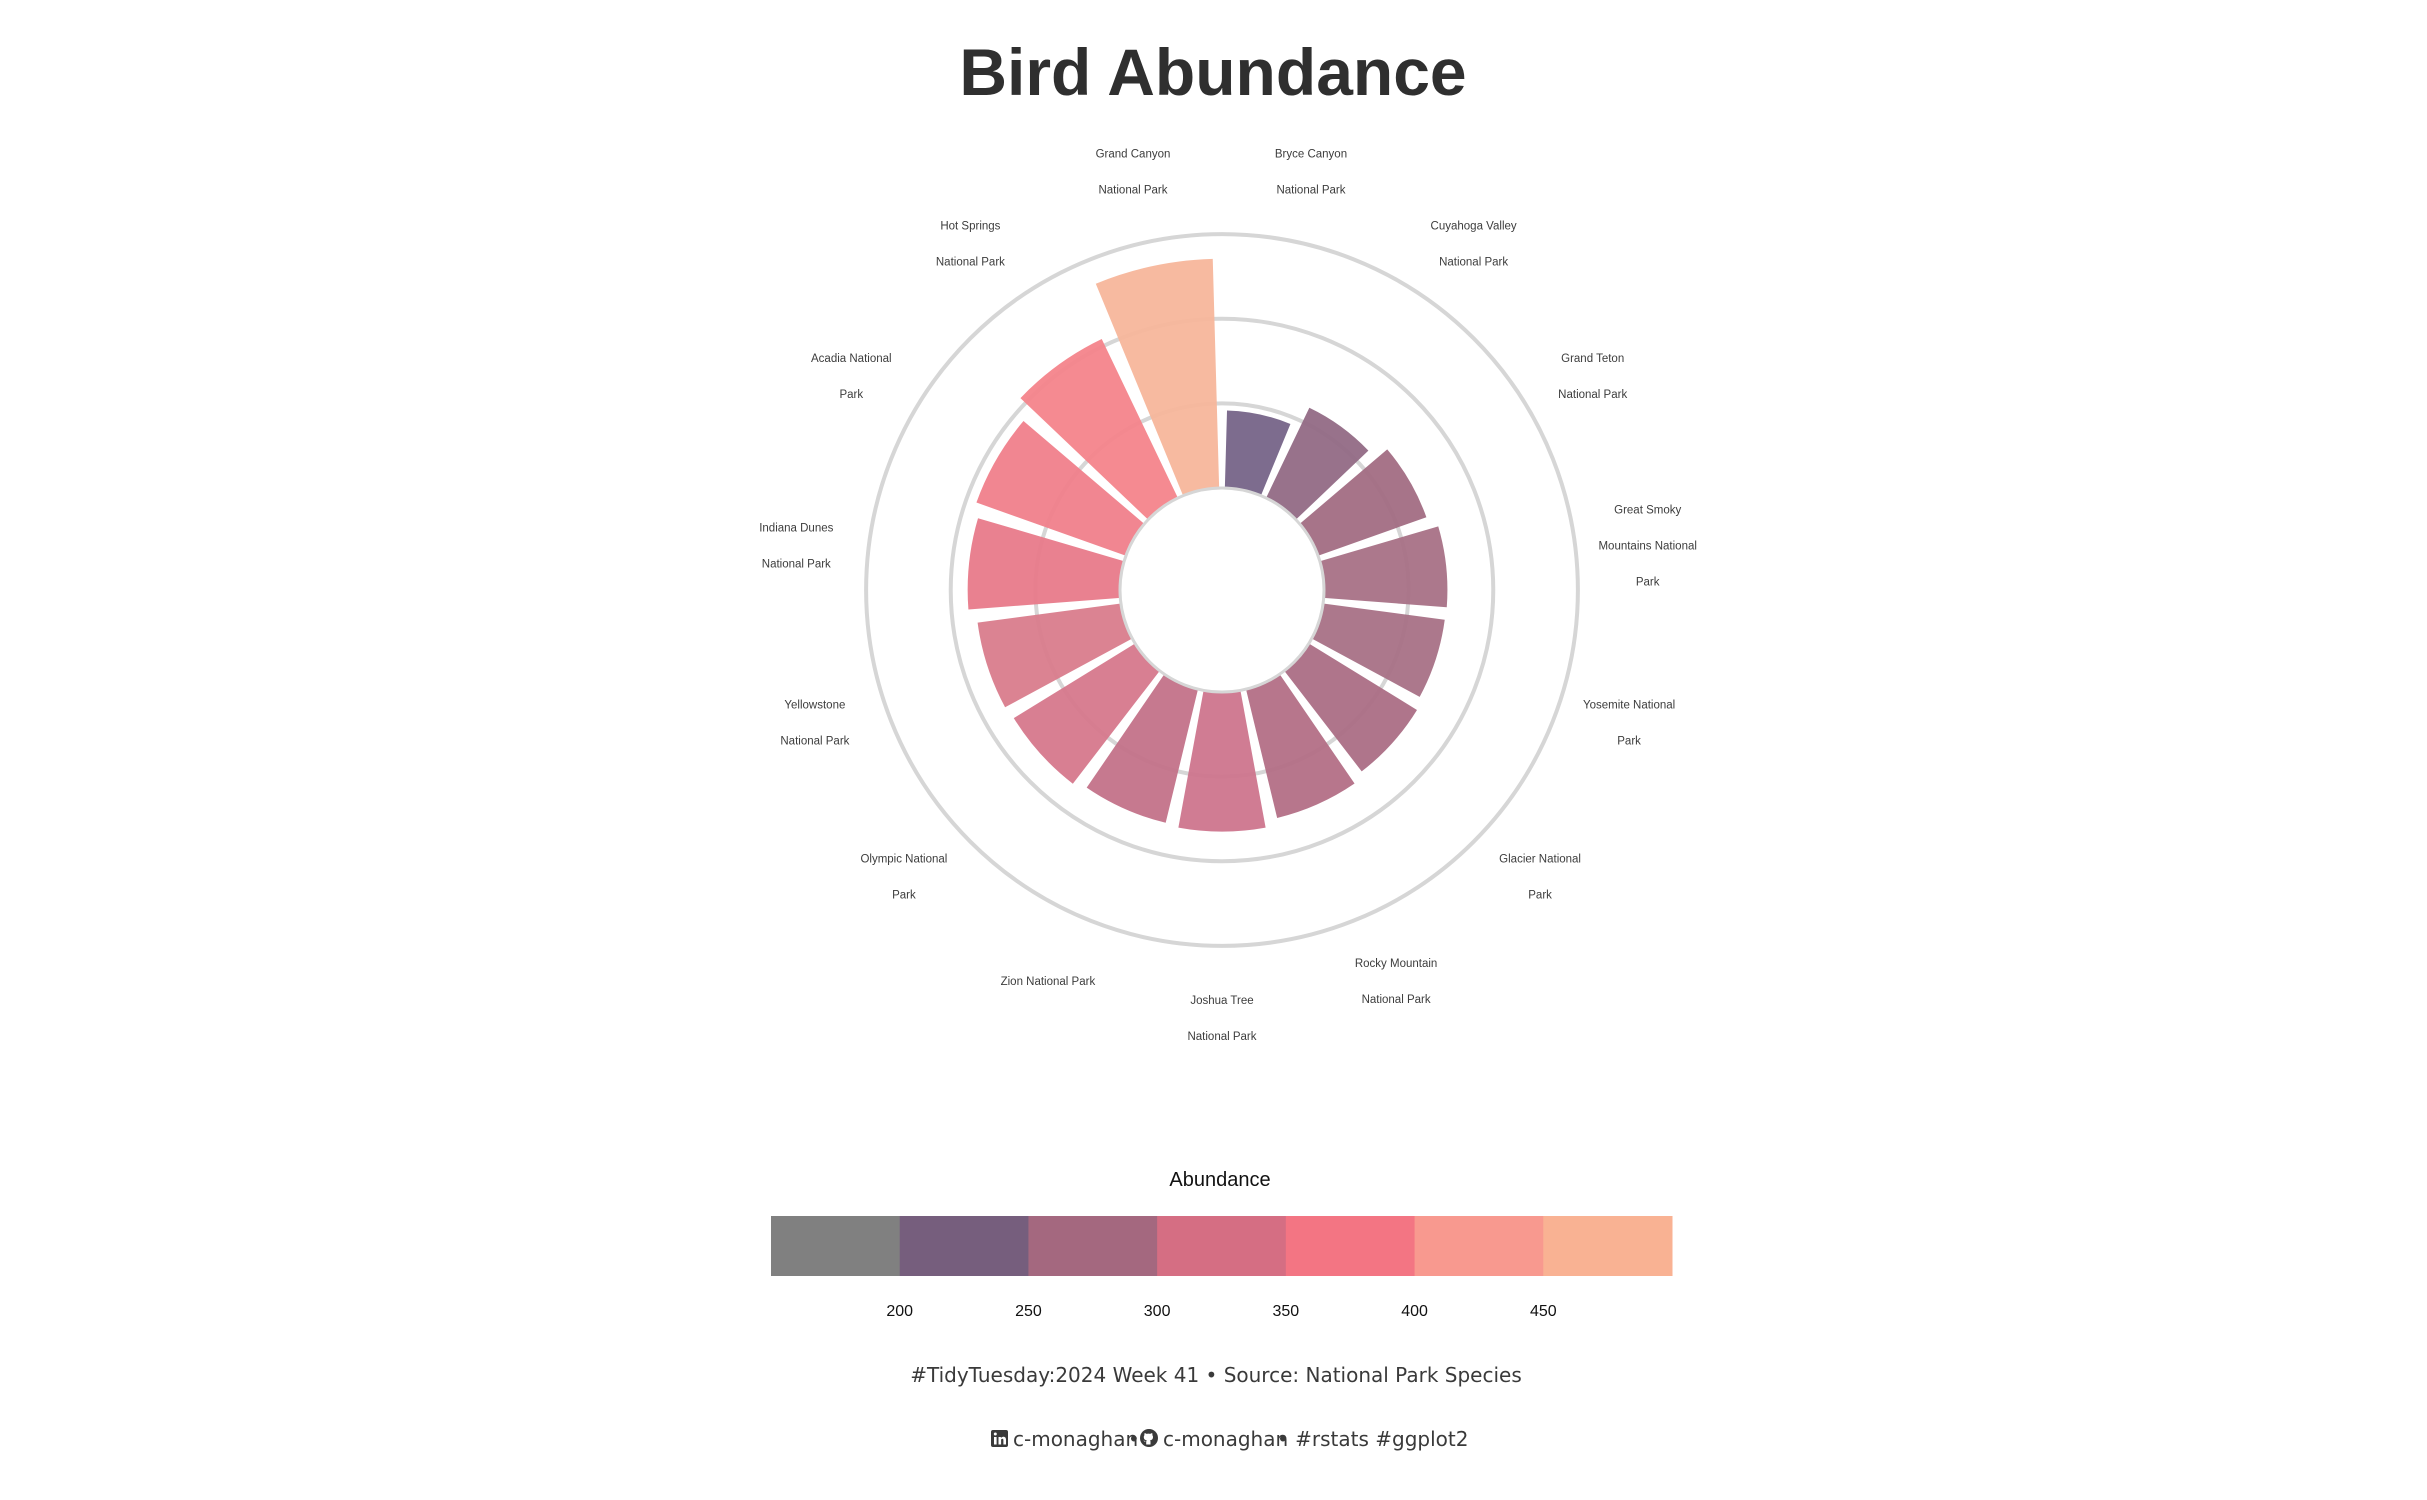 Image resolution: width=2427 pixels, height=1500 pixels. Describe the element at coordinates (970, 227) in the screenshot. I see `category-label-line: Hot Springs` at that location.